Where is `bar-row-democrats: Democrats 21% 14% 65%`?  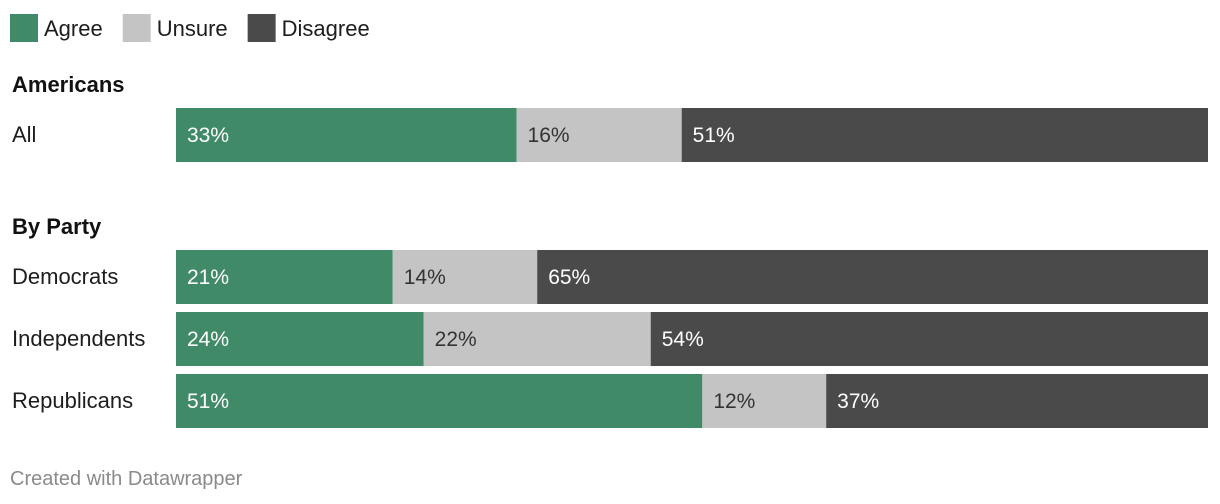
bar-row-democrats: Democrats 21% 14% 65% is located at coordinates (610, 277).